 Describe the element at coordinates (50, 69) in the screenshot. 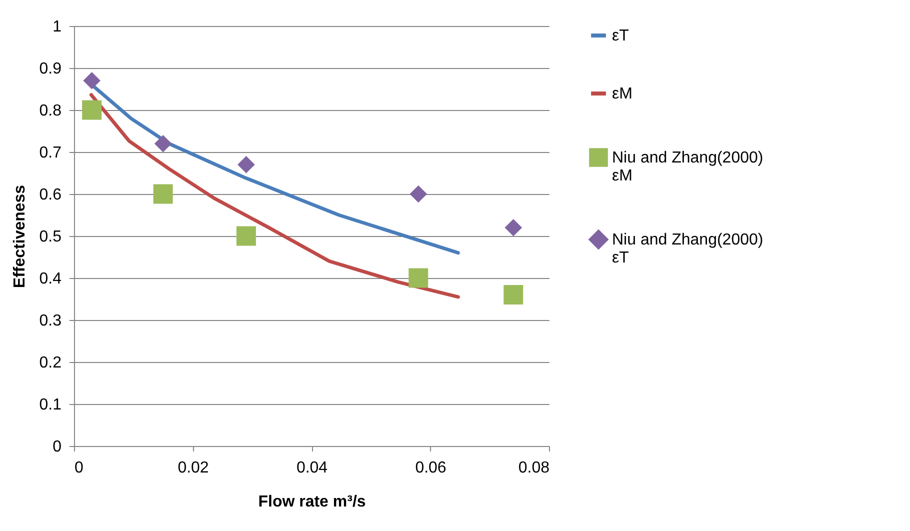

I see `y-tick-label: 0.9` at that location.